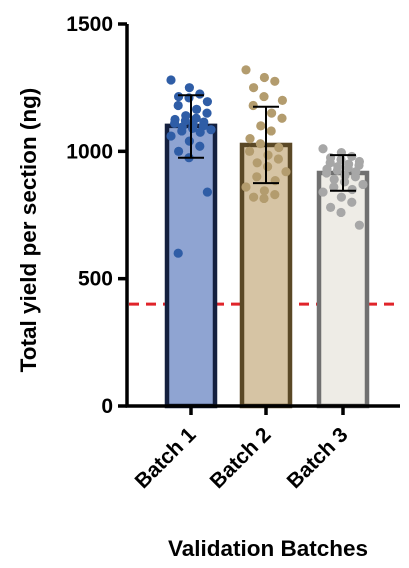 The width and height of the screenshot is (409, 568). What do you see at coordinates (96, 215) in the screenshot?
I see `y-ticks: 0 500 1000 1500` at bounding box center [96, 215].